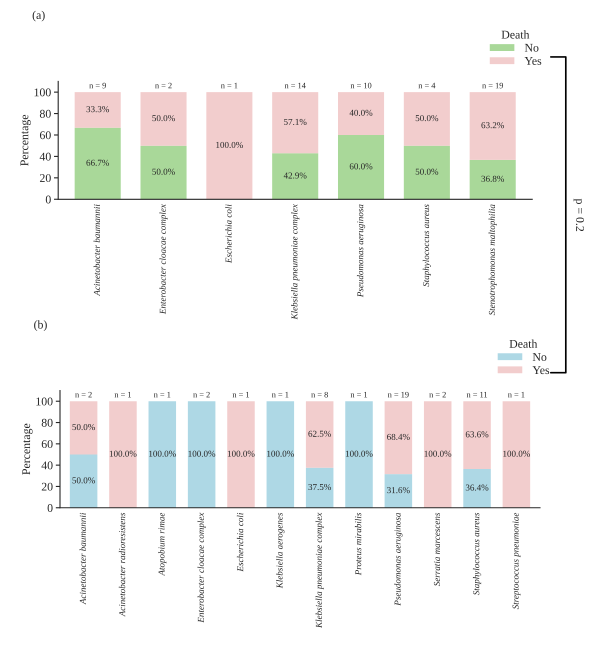 The image size is (600, 662). What do you see at coordinates (361, 85) in the screenshot?
I see `annotation: n = 10` at bounding box center [361, 85].